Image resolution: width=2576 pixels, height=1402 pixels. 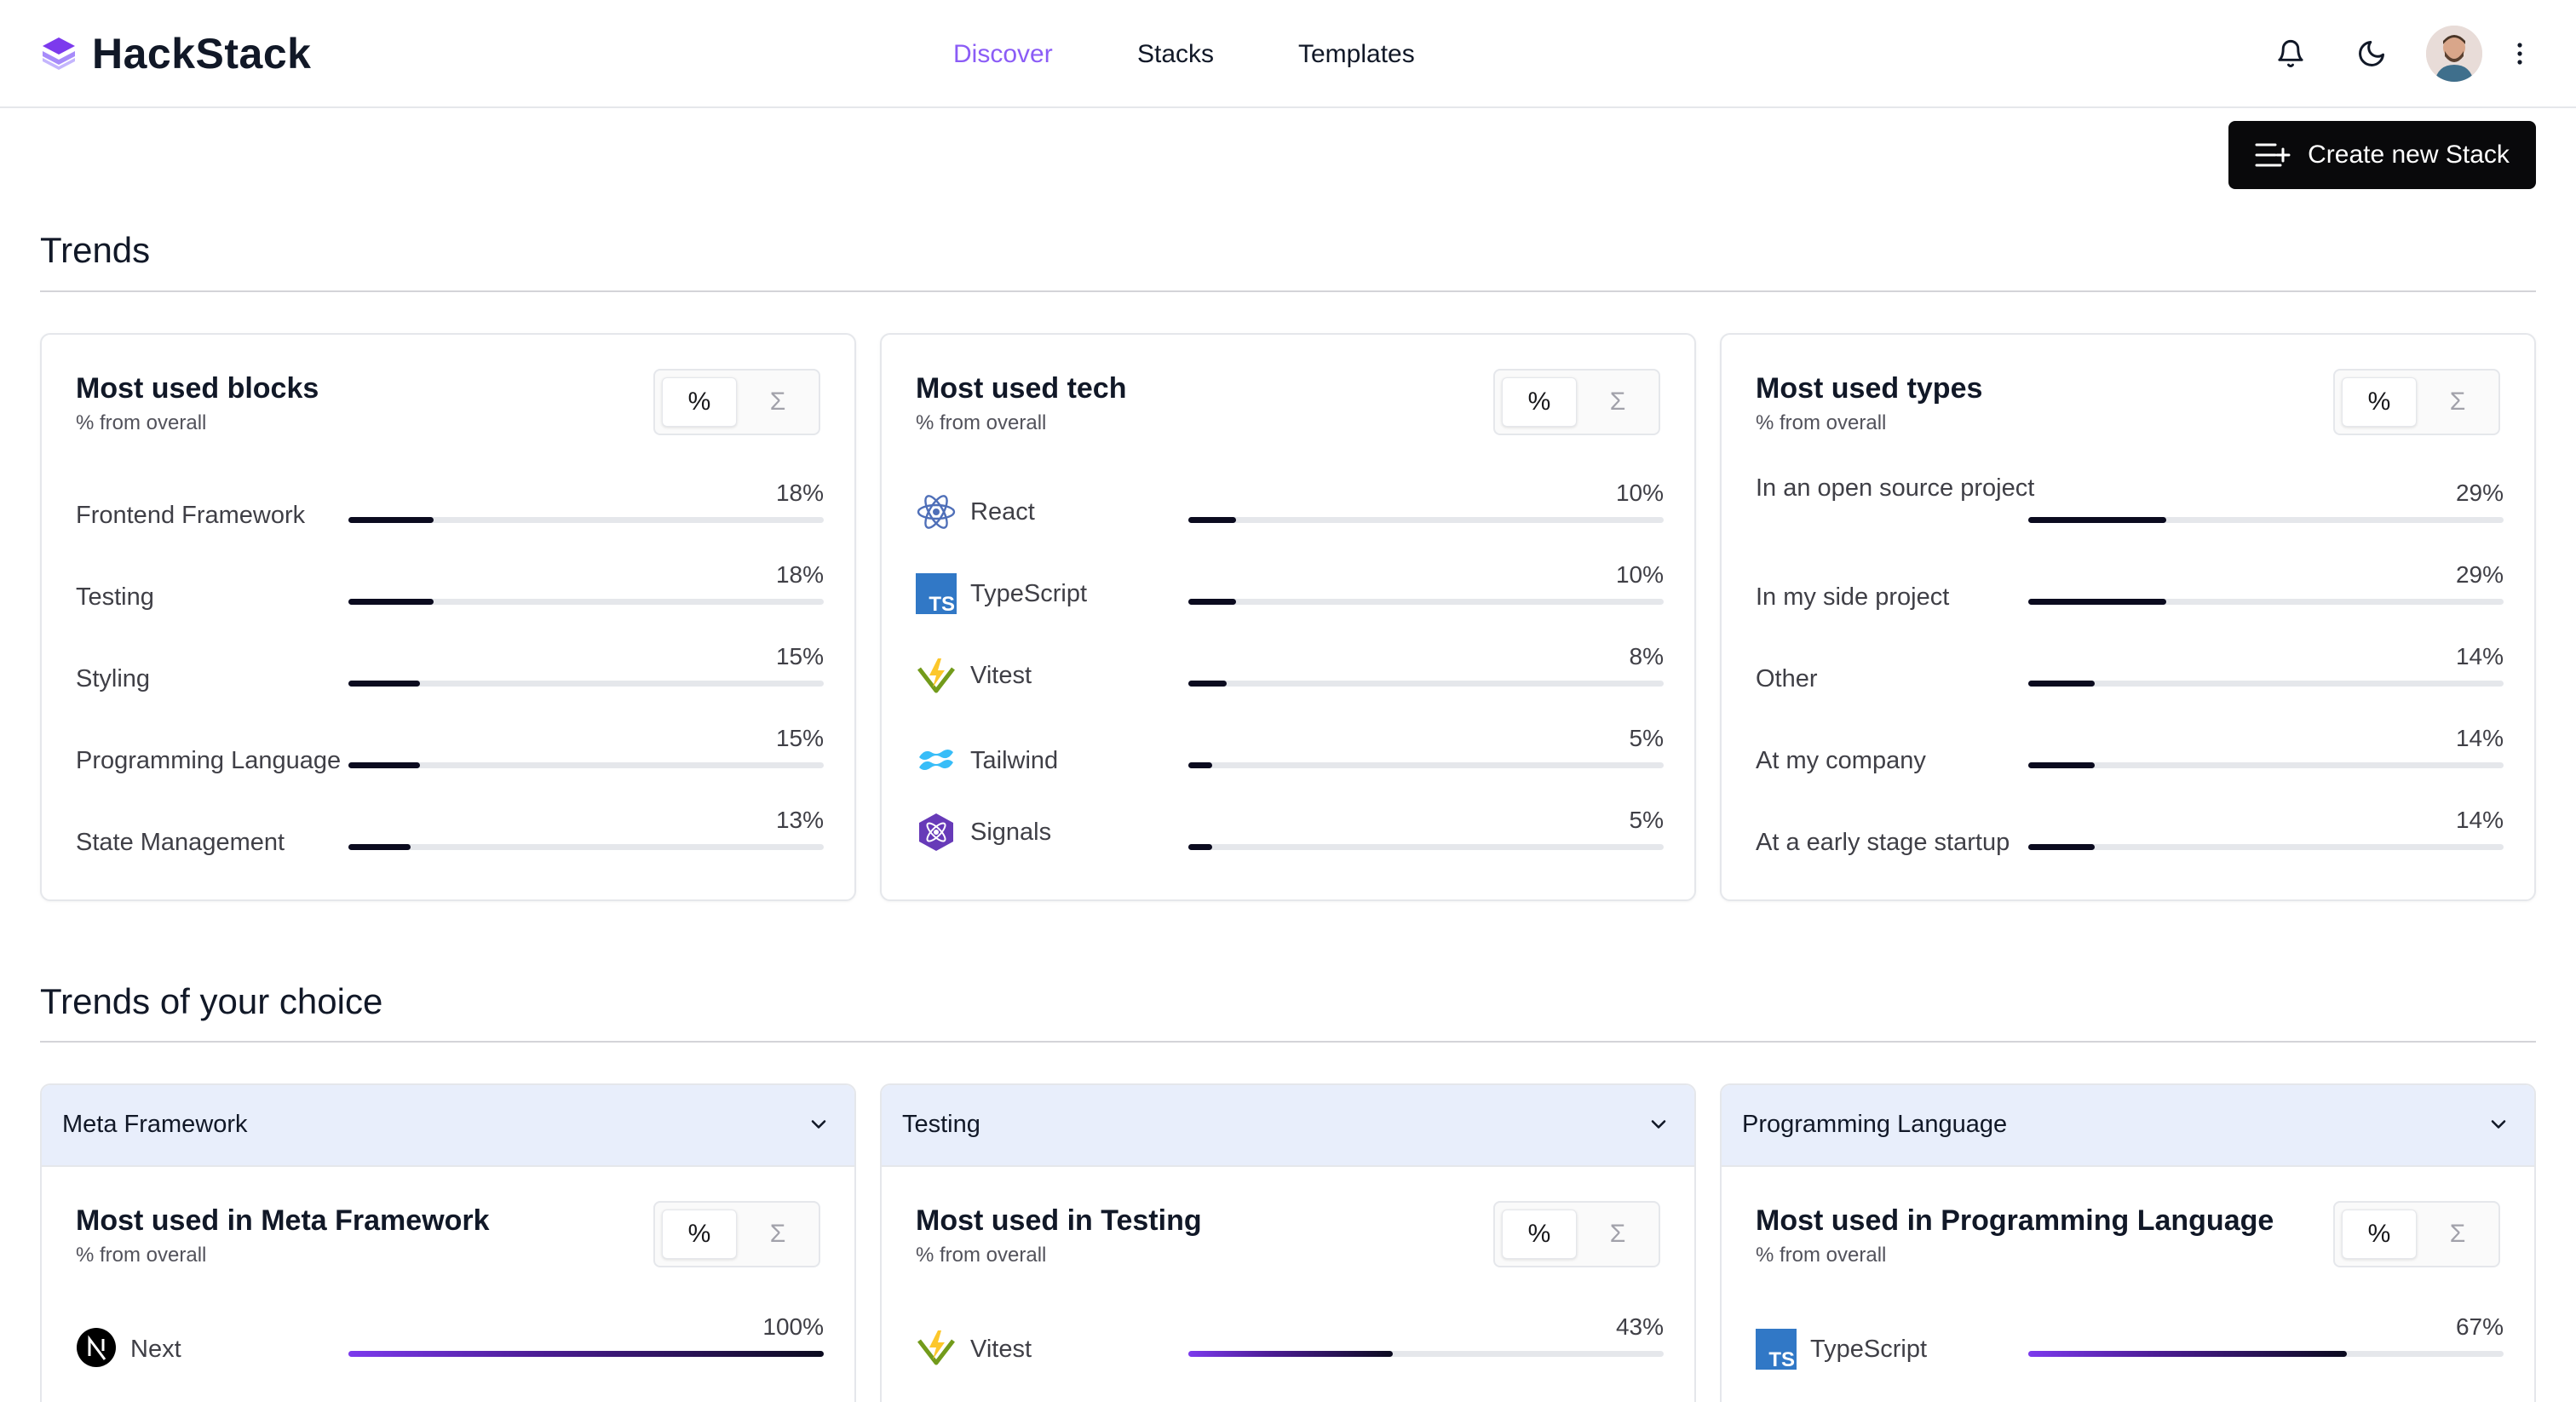 I want to click on create-new-stack-button: Create new Stack, so click(x=2382, y=155).